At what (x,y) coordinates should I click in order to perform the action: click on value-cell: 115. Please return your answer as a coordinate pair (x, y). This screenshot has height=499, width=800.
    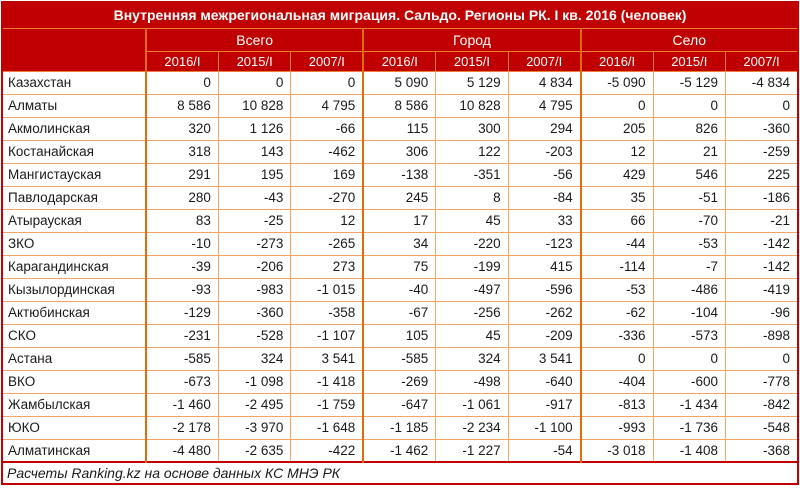
    Looking at the image, I should click on (399, 128).